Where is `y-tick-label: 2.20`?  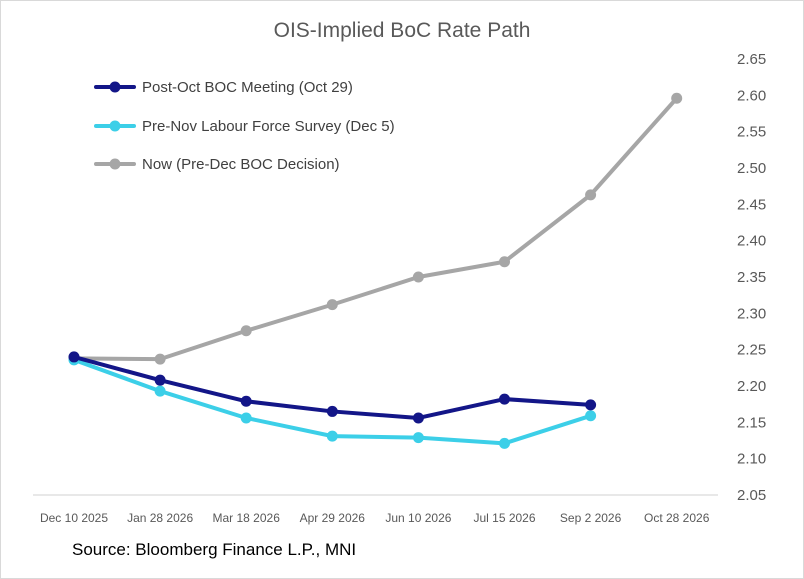
y-tick-label: 2.20 is located at coordinates (751, 386).